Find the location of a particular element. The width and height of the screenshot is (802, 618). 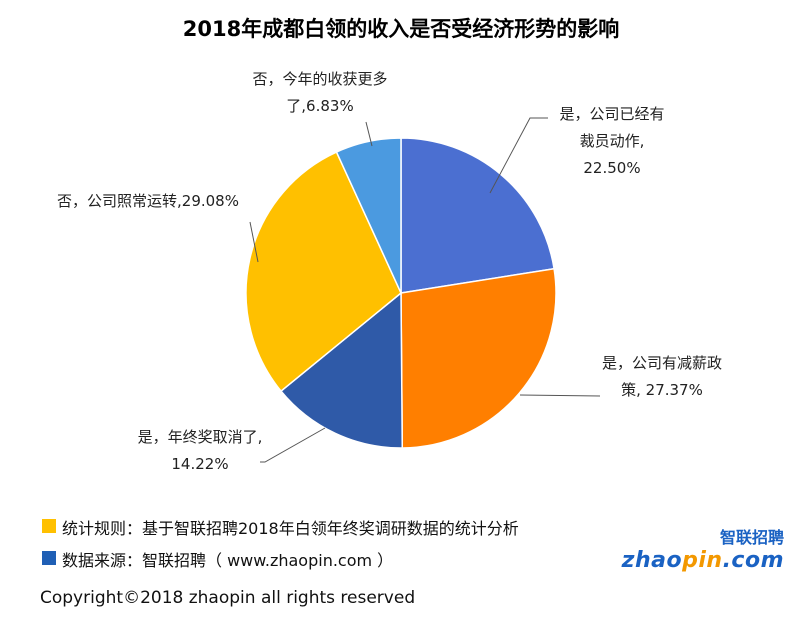

logo-part-c: .com is located at coordinates (753, 560).